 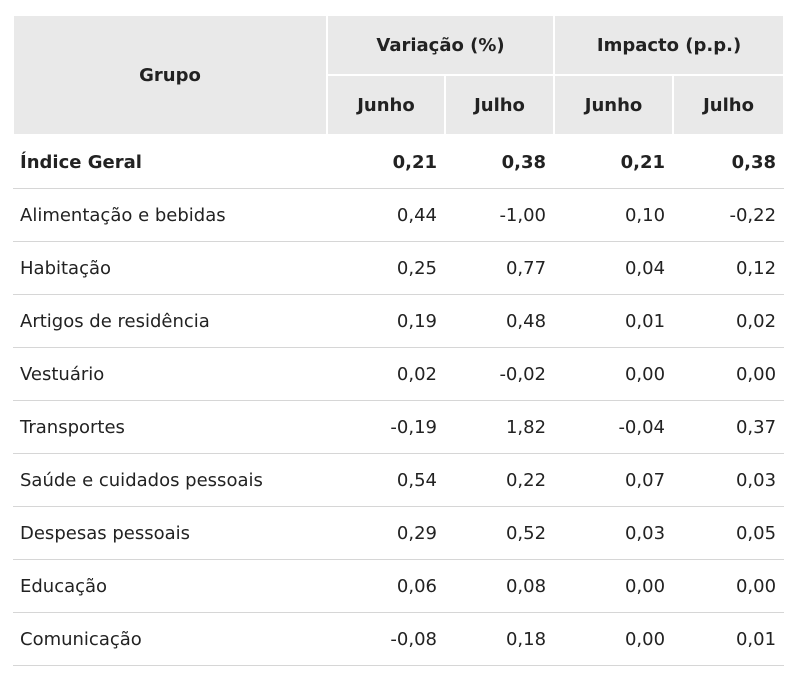 I want to click on cell-value: 0,25, so click(x=386, y=268).